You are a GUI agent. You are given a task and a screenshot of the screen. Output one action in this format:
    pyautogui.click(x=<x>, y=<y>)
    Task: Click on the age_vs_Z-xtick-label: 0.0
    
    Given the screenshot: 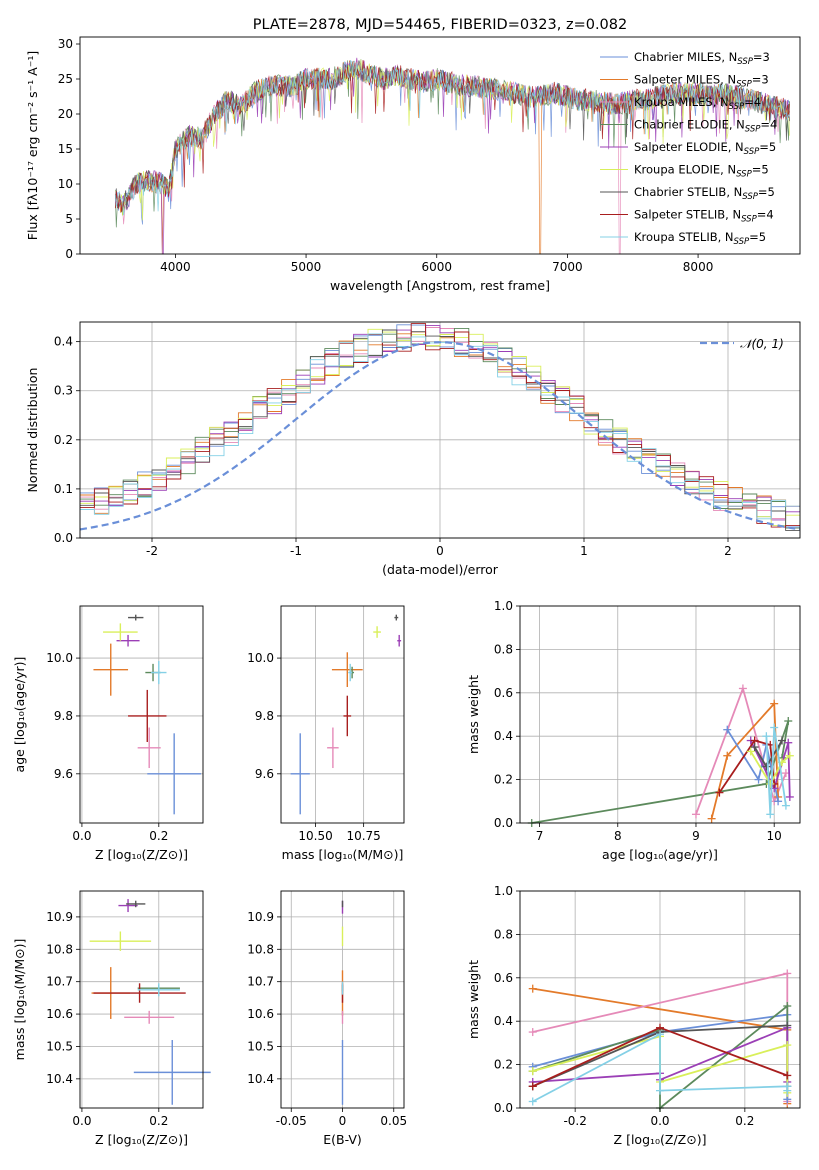 What is the action you would take?
    pyautogui.click(x=81, y=836)
    